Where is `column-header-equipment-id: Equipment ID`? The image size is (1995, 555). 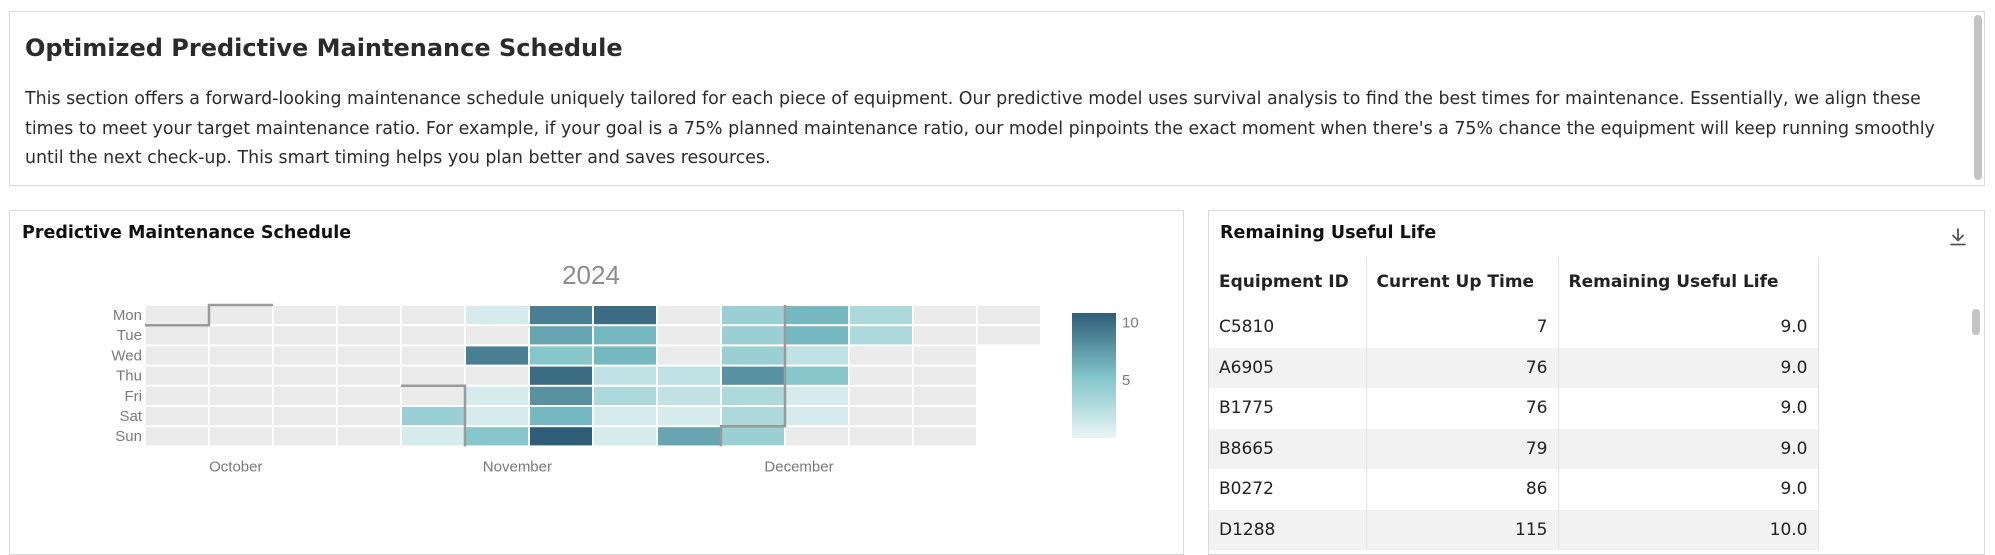
column-header-equipment-id: Equipment ID is located at coordinates (1288, 282).